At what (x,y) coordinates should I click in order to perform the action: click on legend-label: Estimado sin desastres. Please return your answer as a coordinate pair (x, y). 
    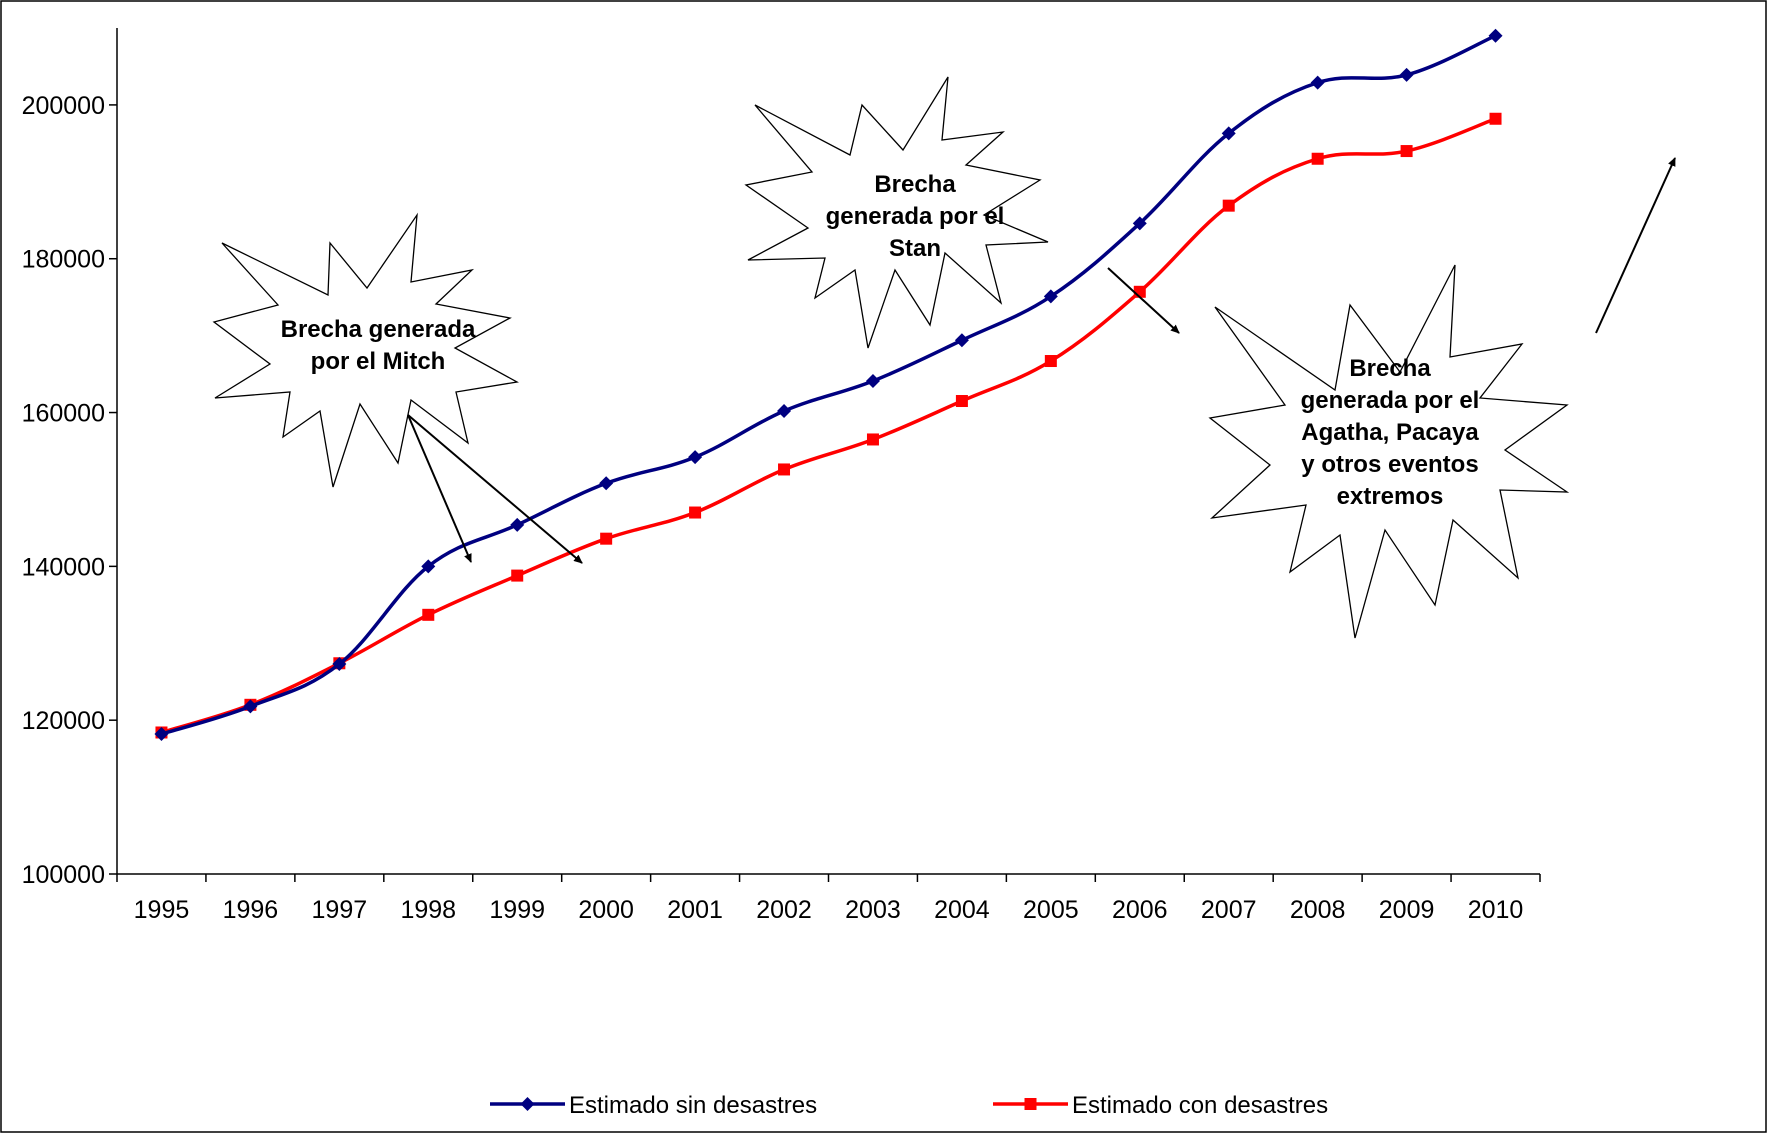
    Looking at the image, I should click on (693, 1105).